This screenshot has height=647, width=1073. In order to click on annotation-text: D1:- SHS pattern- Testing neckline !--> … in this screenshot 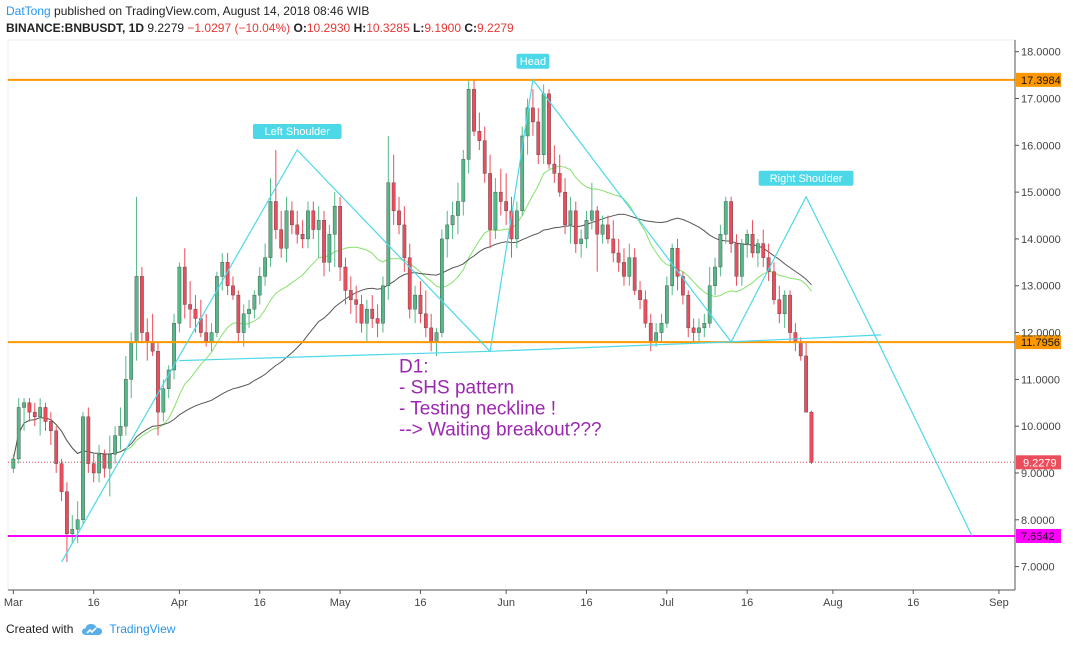, I will do `click(500, 398)`.